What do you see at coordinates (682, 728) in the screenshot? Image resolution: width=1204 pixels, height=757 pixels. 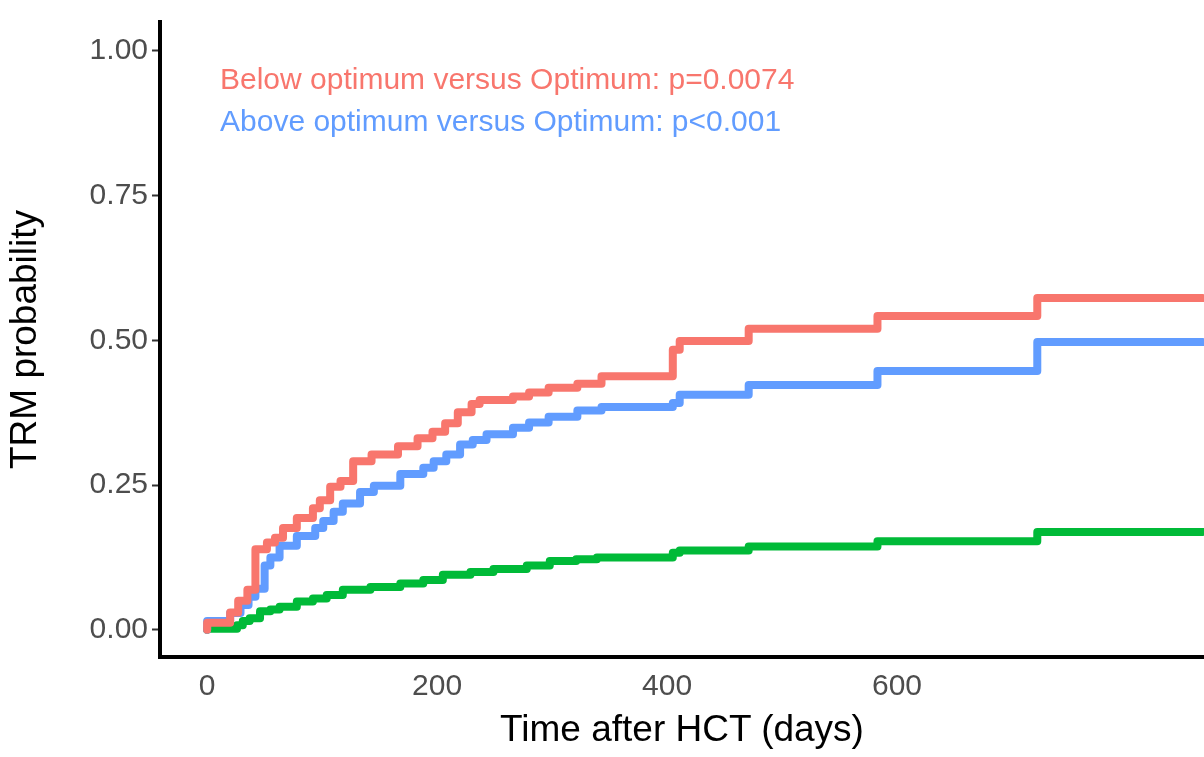 I see `x-axis-title: Time after HCT (days)` at bounding box center [682, 728].